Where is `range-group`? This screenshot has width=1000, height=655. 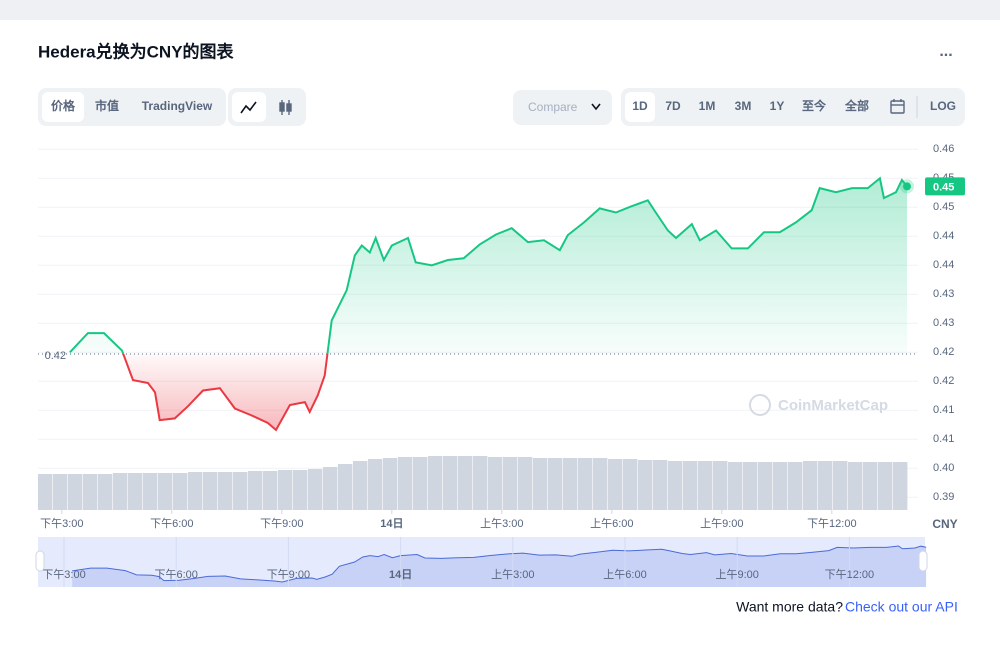
range-group is located at coordinates (793, 107).